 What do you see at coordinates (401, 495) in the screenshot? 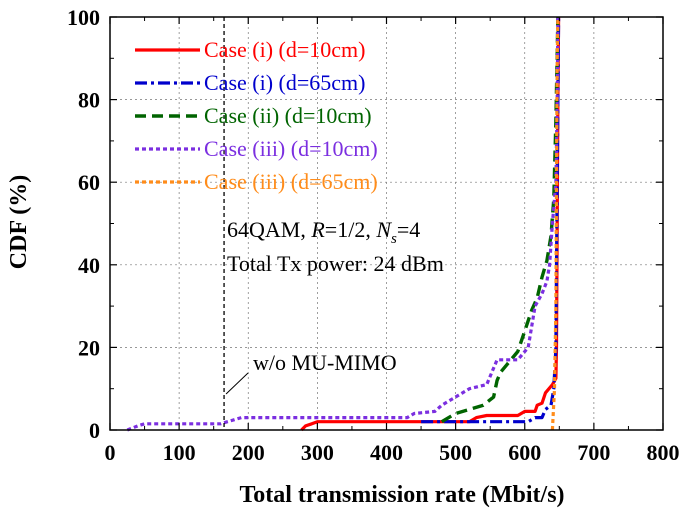
I see `x-axis-title: Total transmission rate (Mbit/s)` at bounding box center [401, 495].